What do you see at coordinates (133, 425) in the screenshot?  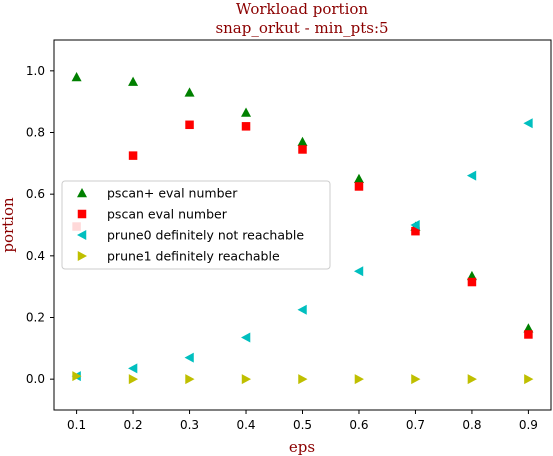 I see `x-tick-label: 0.2` at bounding box center [133, 425].